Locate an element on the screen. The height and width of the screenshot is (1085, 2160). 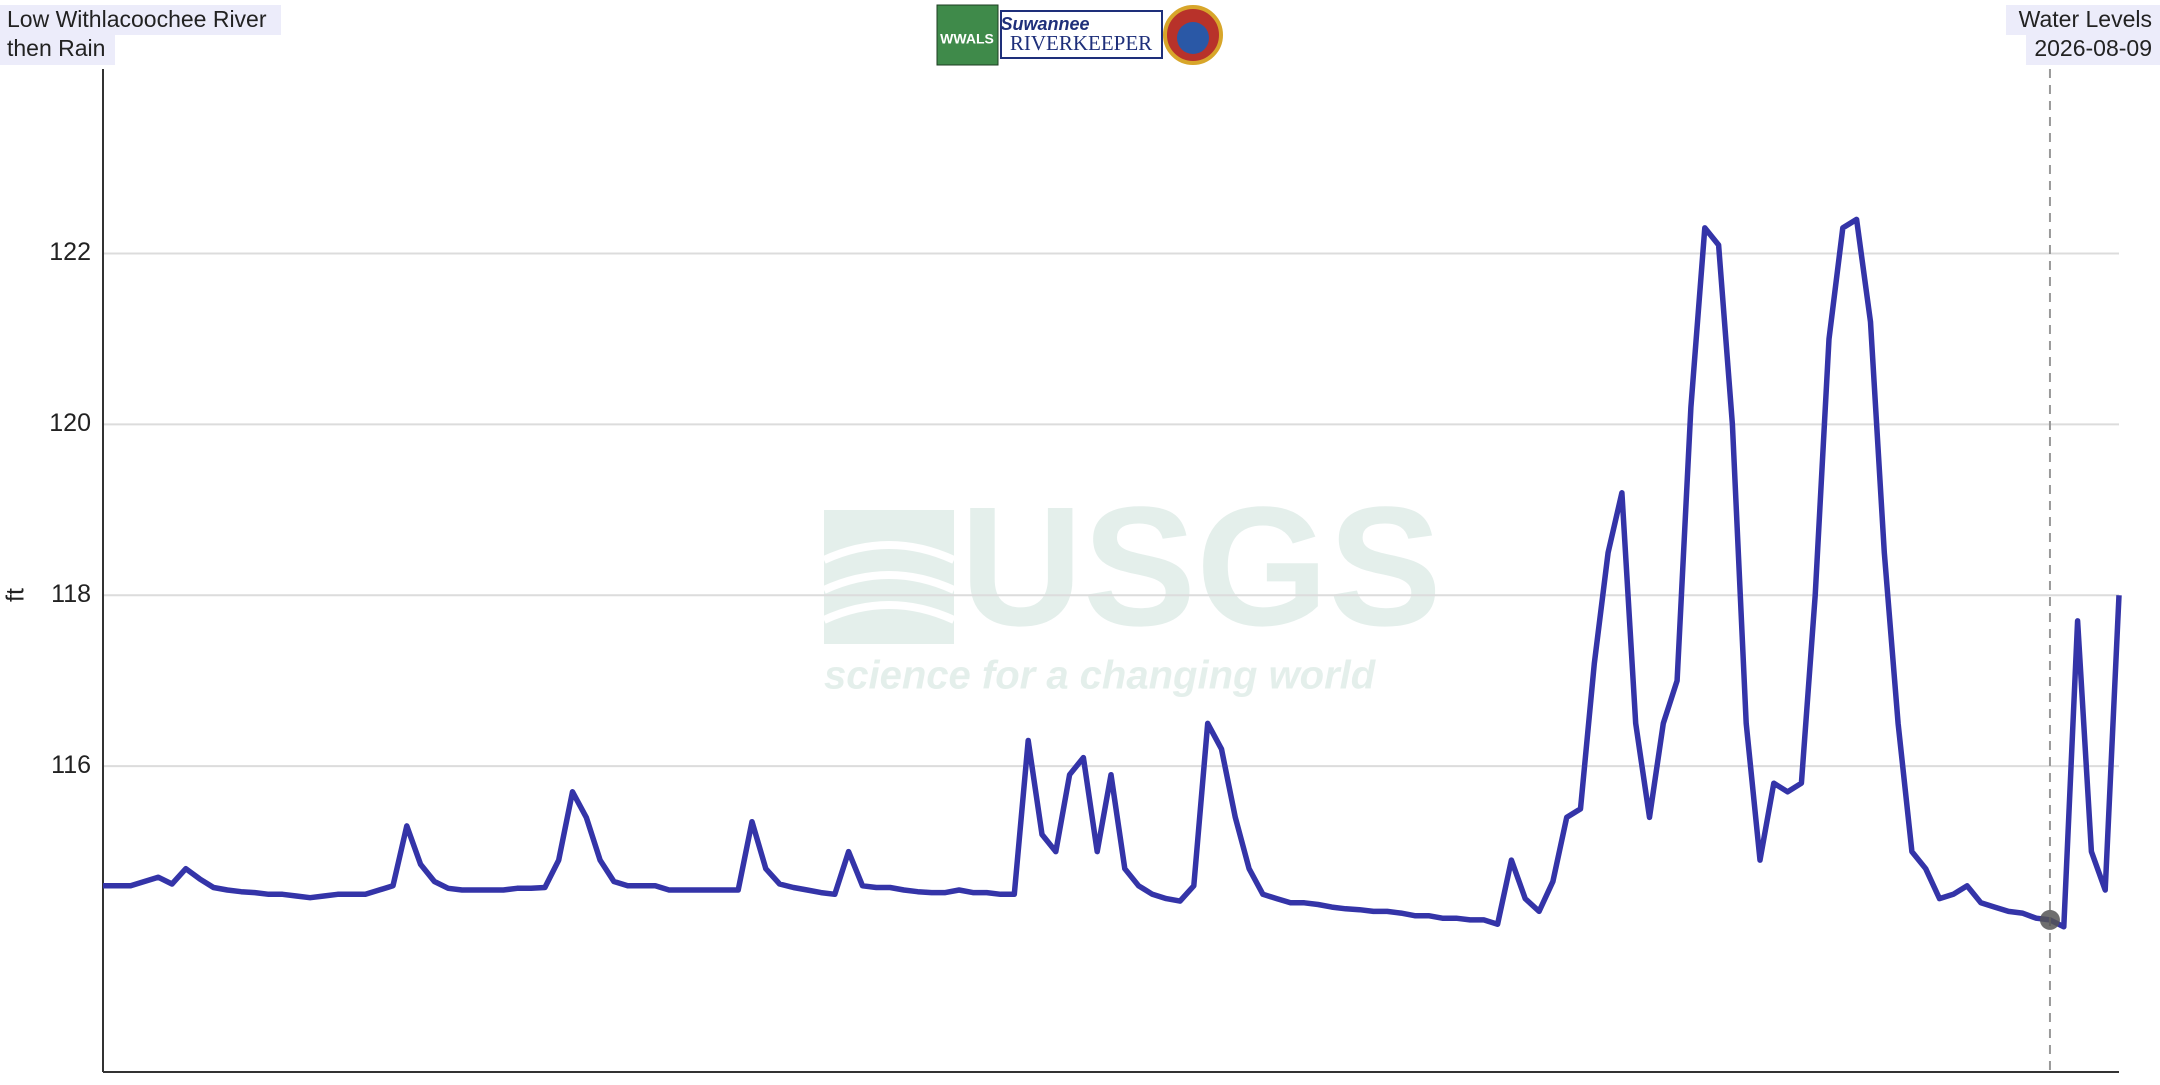
seal-logo-center is located at coordinates (1193, 38).